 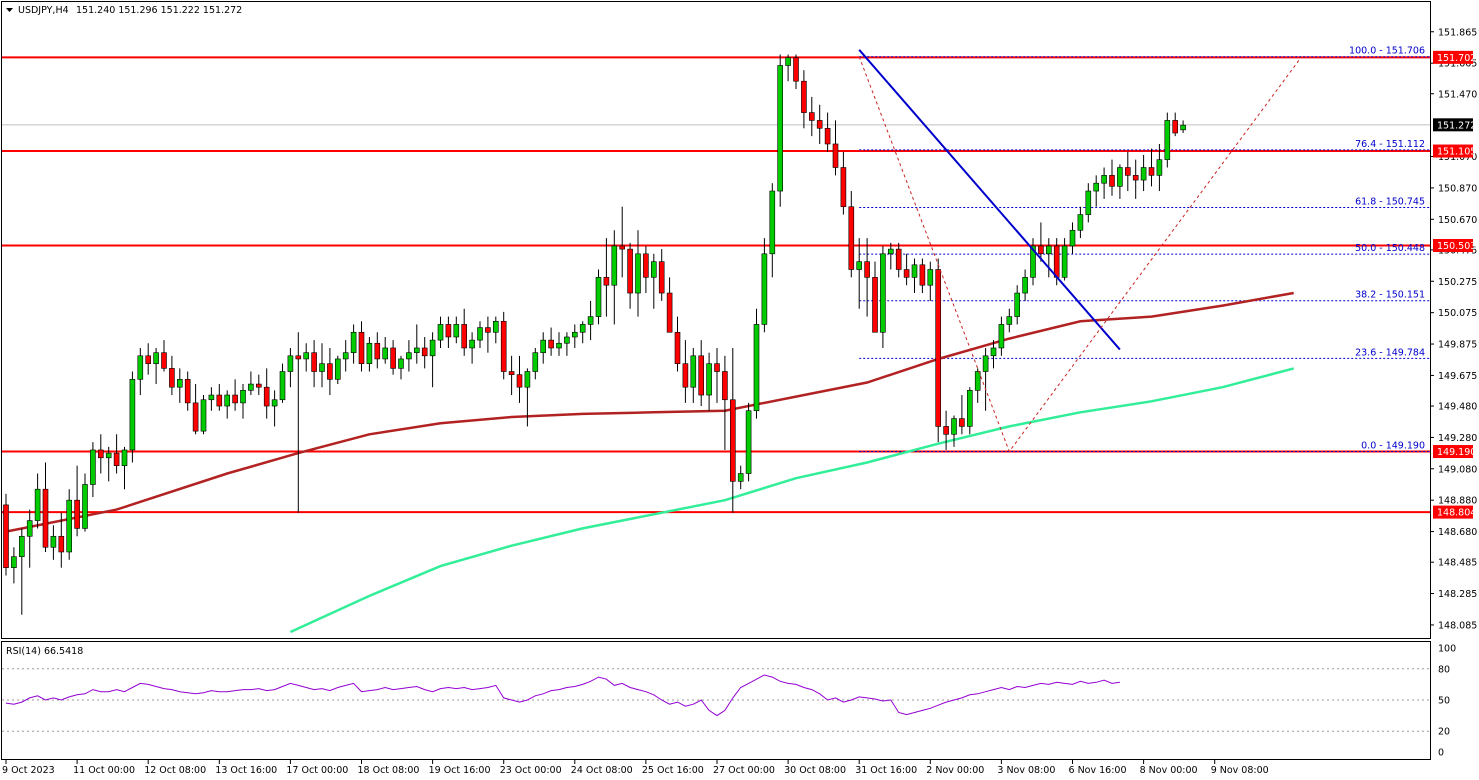 I want to click on y-tick-label-14: 148.880, so click(x=1457, y=501).